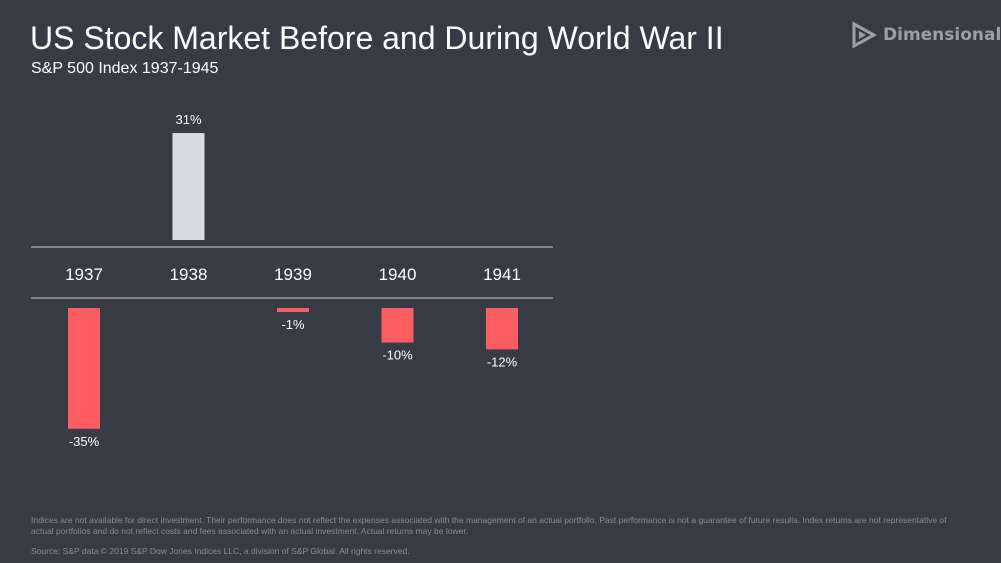 This screenshot has height=563, width=1001. What do you see at coordinates (189, 274) in the screenshot?
I see `category-label: 1938` at bounding box center [189, 274].